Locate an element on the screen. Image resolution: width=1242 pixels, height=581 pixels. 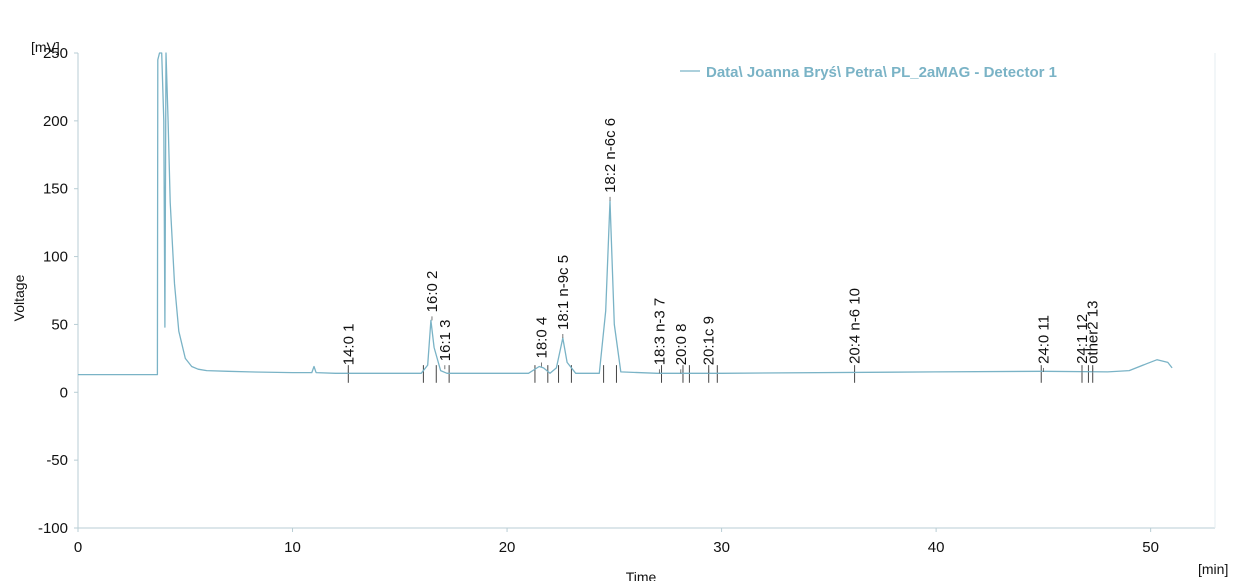
y-tick-label: -50 is located at coordinates (57, 460).